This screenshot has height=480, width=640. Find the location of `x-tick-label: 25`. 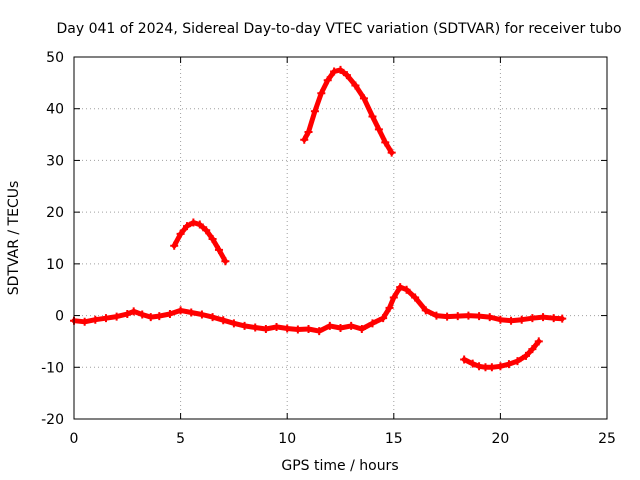

x-tick-label: 25 is located at coordinates (607, 439).